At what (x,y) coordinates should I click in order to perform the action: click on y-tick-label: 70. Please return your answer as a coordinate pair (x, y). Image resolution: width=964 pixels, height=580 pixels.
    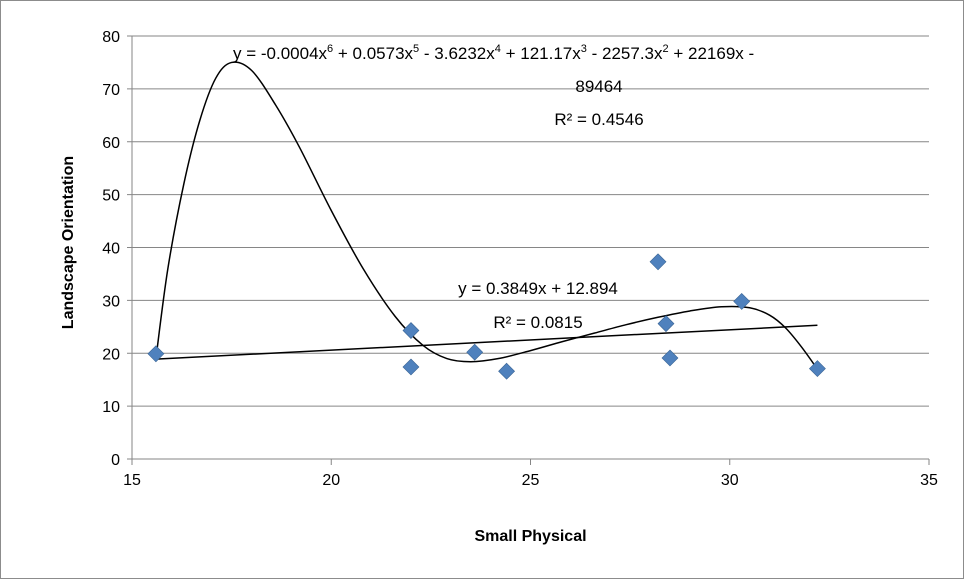
    Looking at the image, I should click on (111, 90).